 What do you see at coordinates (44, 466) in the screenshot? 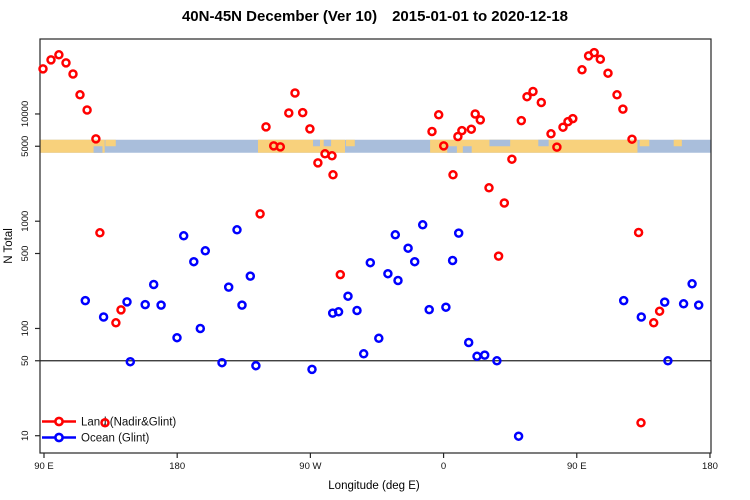
I see `x-tick-label: 90 E` at bounding box center [44, 466].